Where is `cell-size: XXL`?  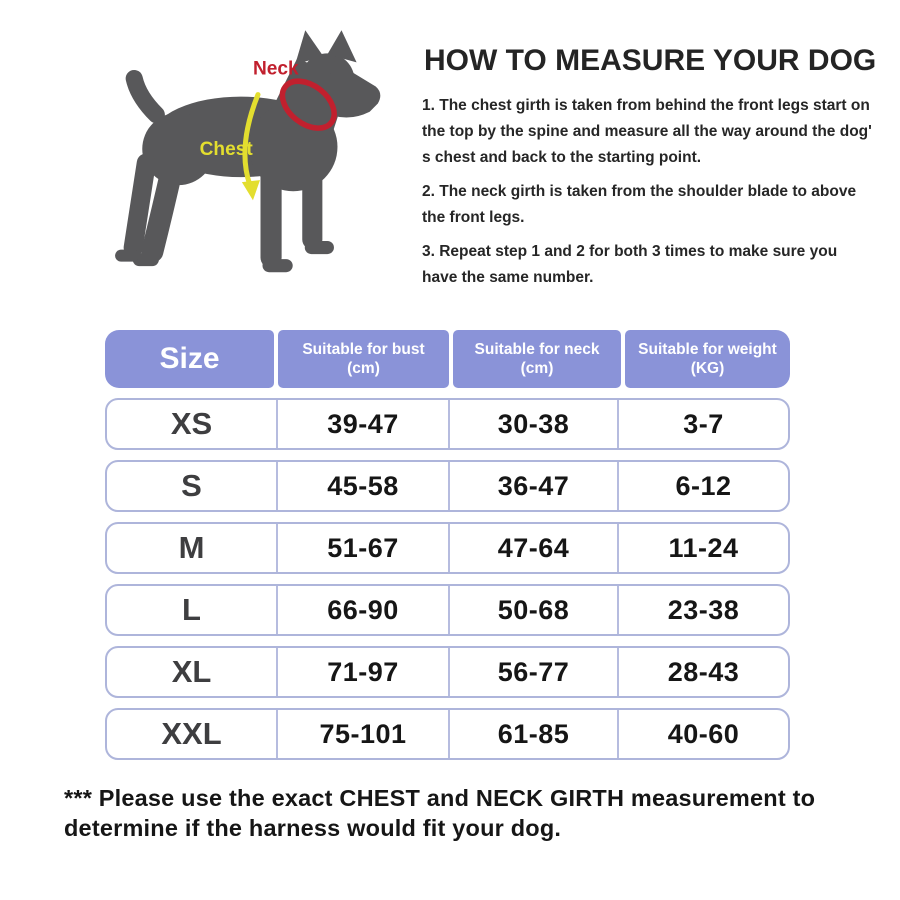
cell-size: XXL is located at coordinates (191, 733).